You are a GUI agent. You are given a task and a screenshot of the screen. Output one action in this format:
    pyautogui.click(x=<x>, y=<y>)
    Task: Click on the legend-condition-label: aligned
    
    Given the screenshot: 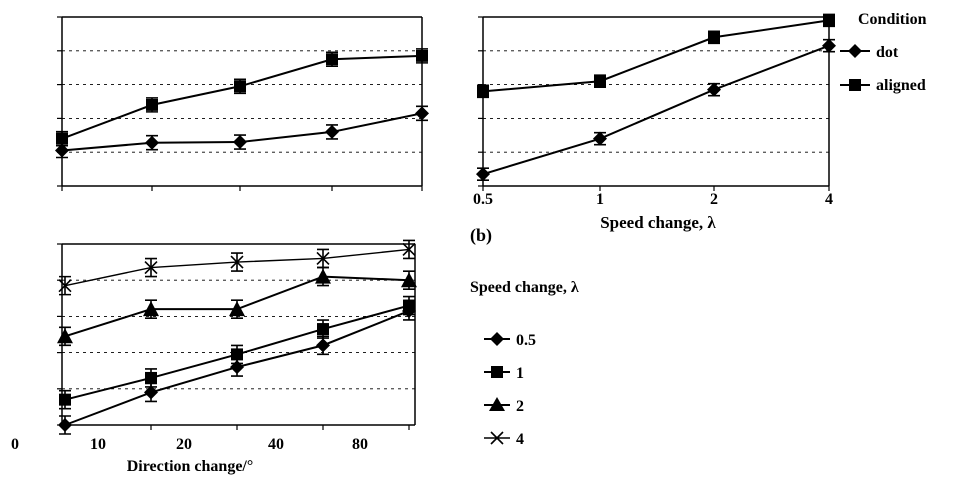 What is the action you would take?
    pyautogui.click(x=901, y=85)
    